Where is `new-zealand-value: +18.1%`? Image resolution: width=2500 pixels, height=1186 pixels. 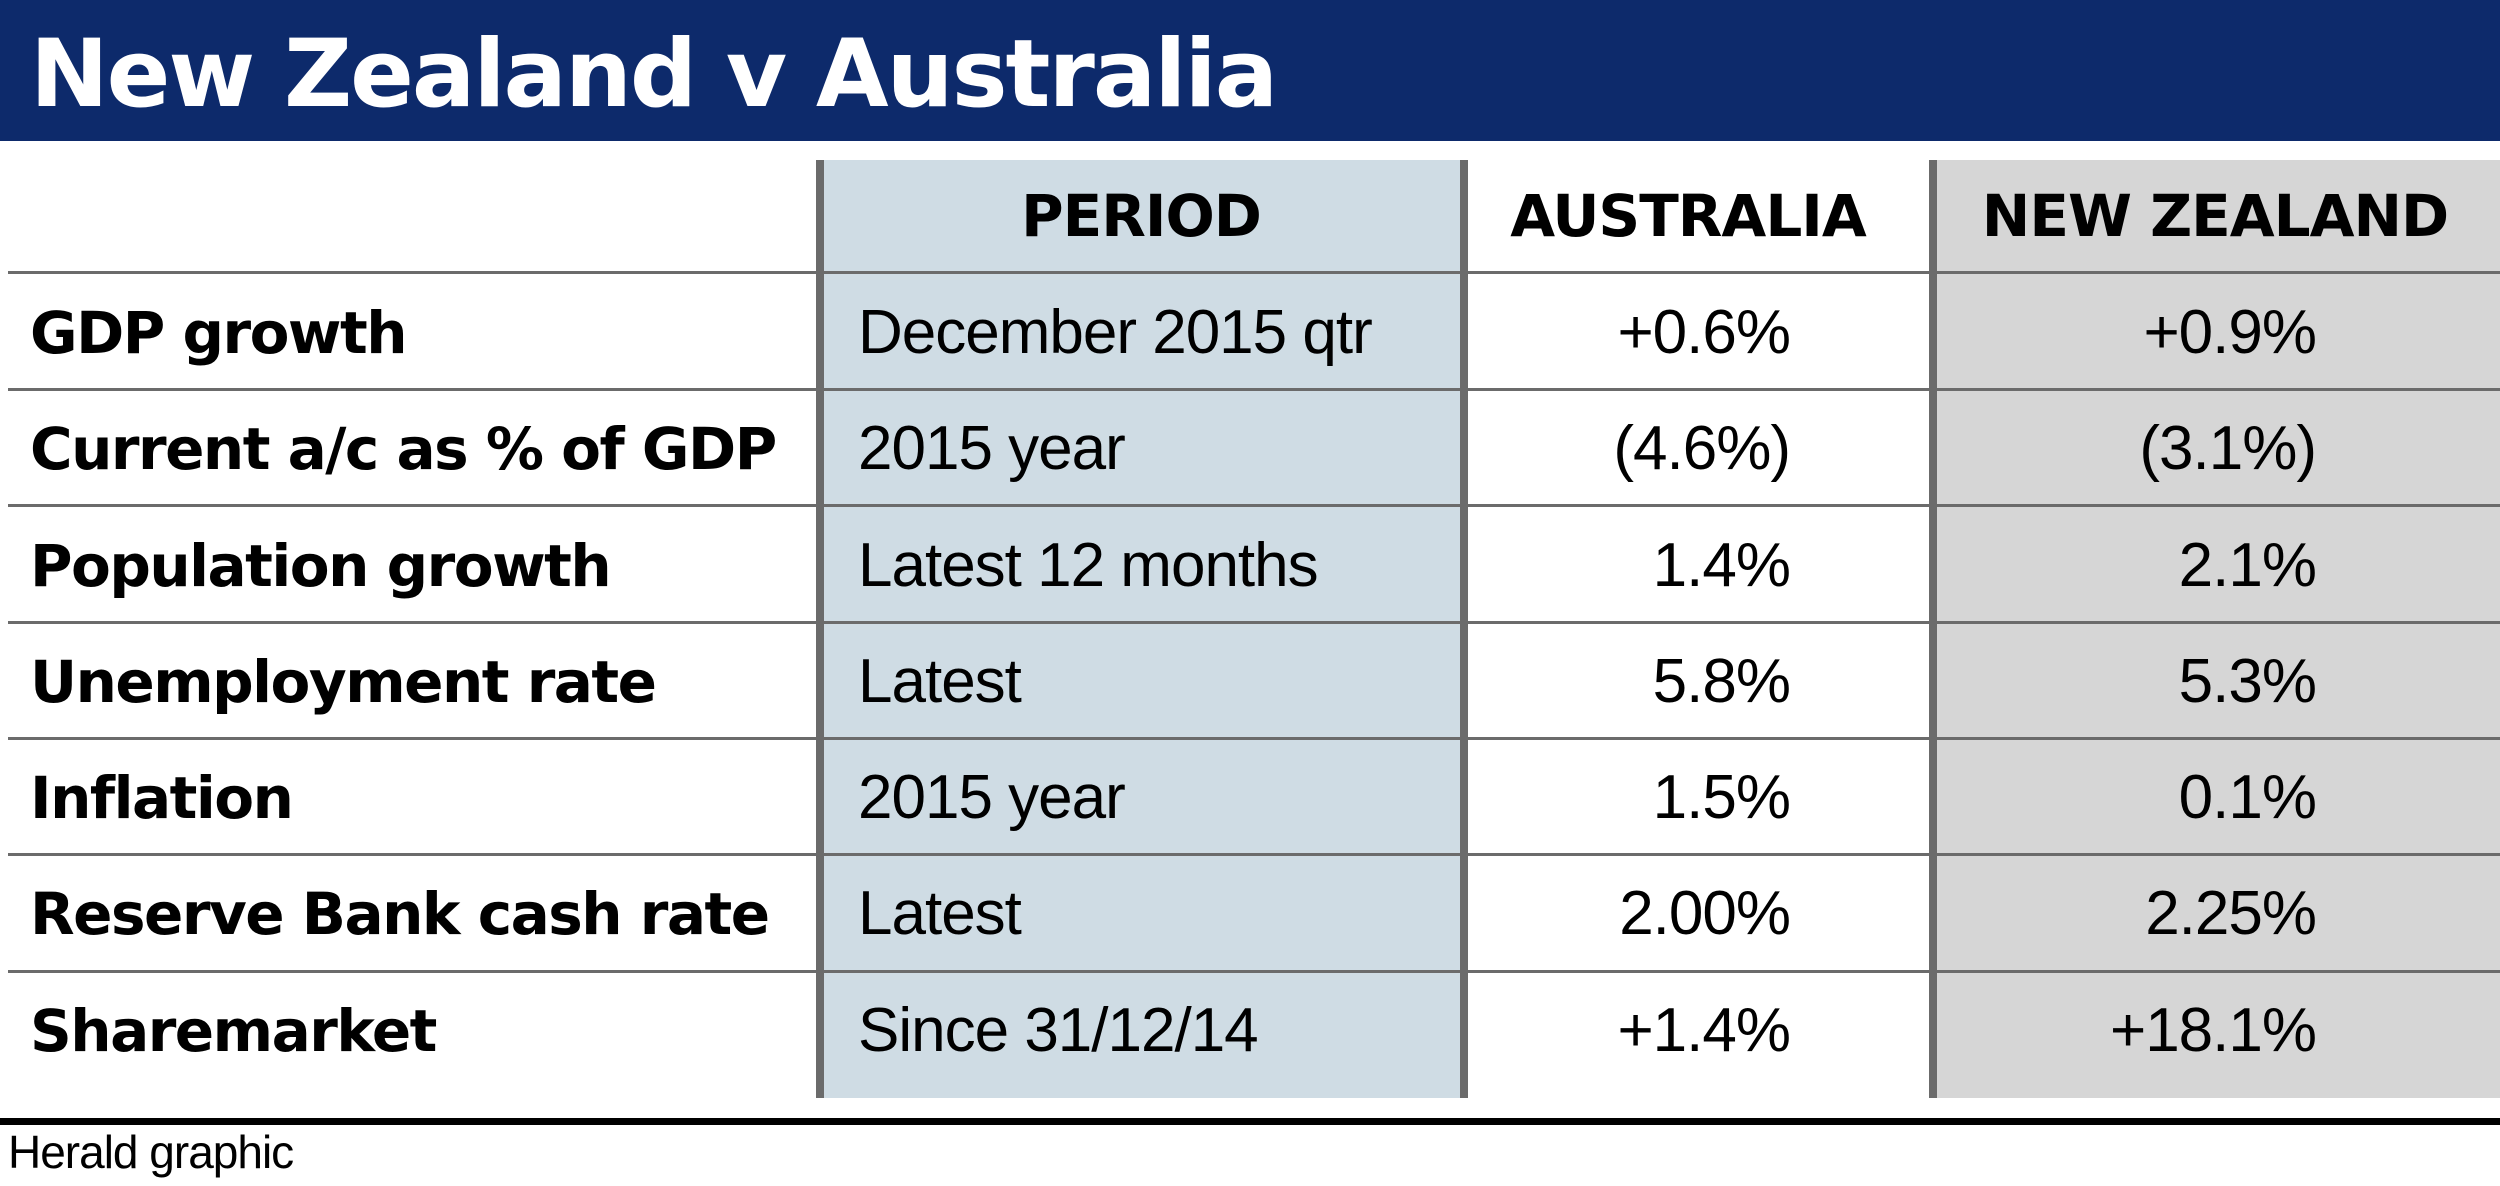
new-zealand-value: +18.1% is located at coordinates (2213, 1030).